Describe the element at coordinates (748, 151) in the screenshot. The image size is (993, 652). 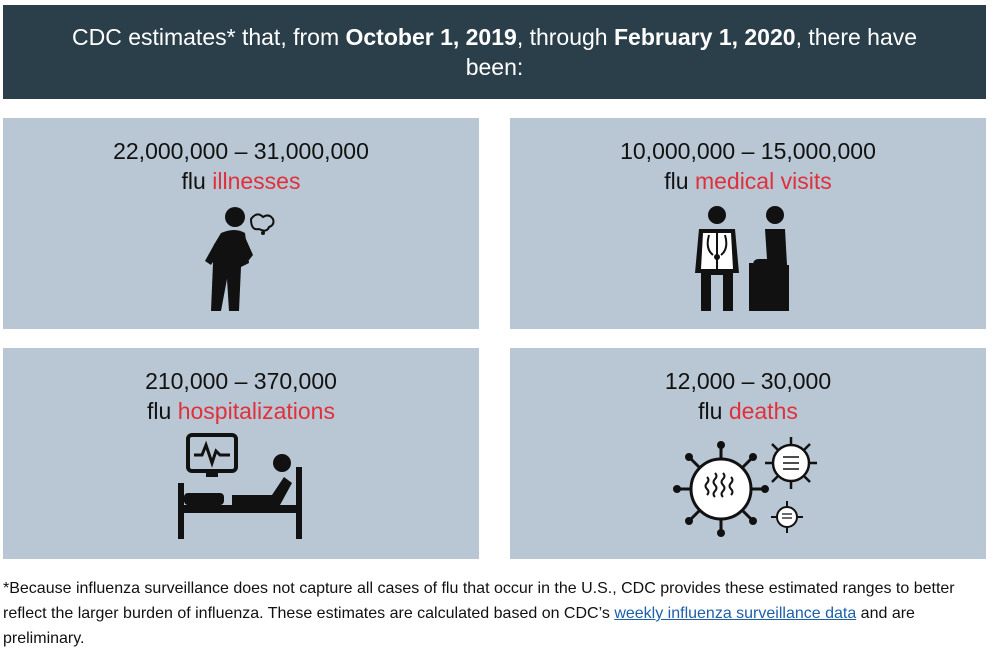
I see `medical-visits-range: 10,000,000 – 15,000,000` at that location.